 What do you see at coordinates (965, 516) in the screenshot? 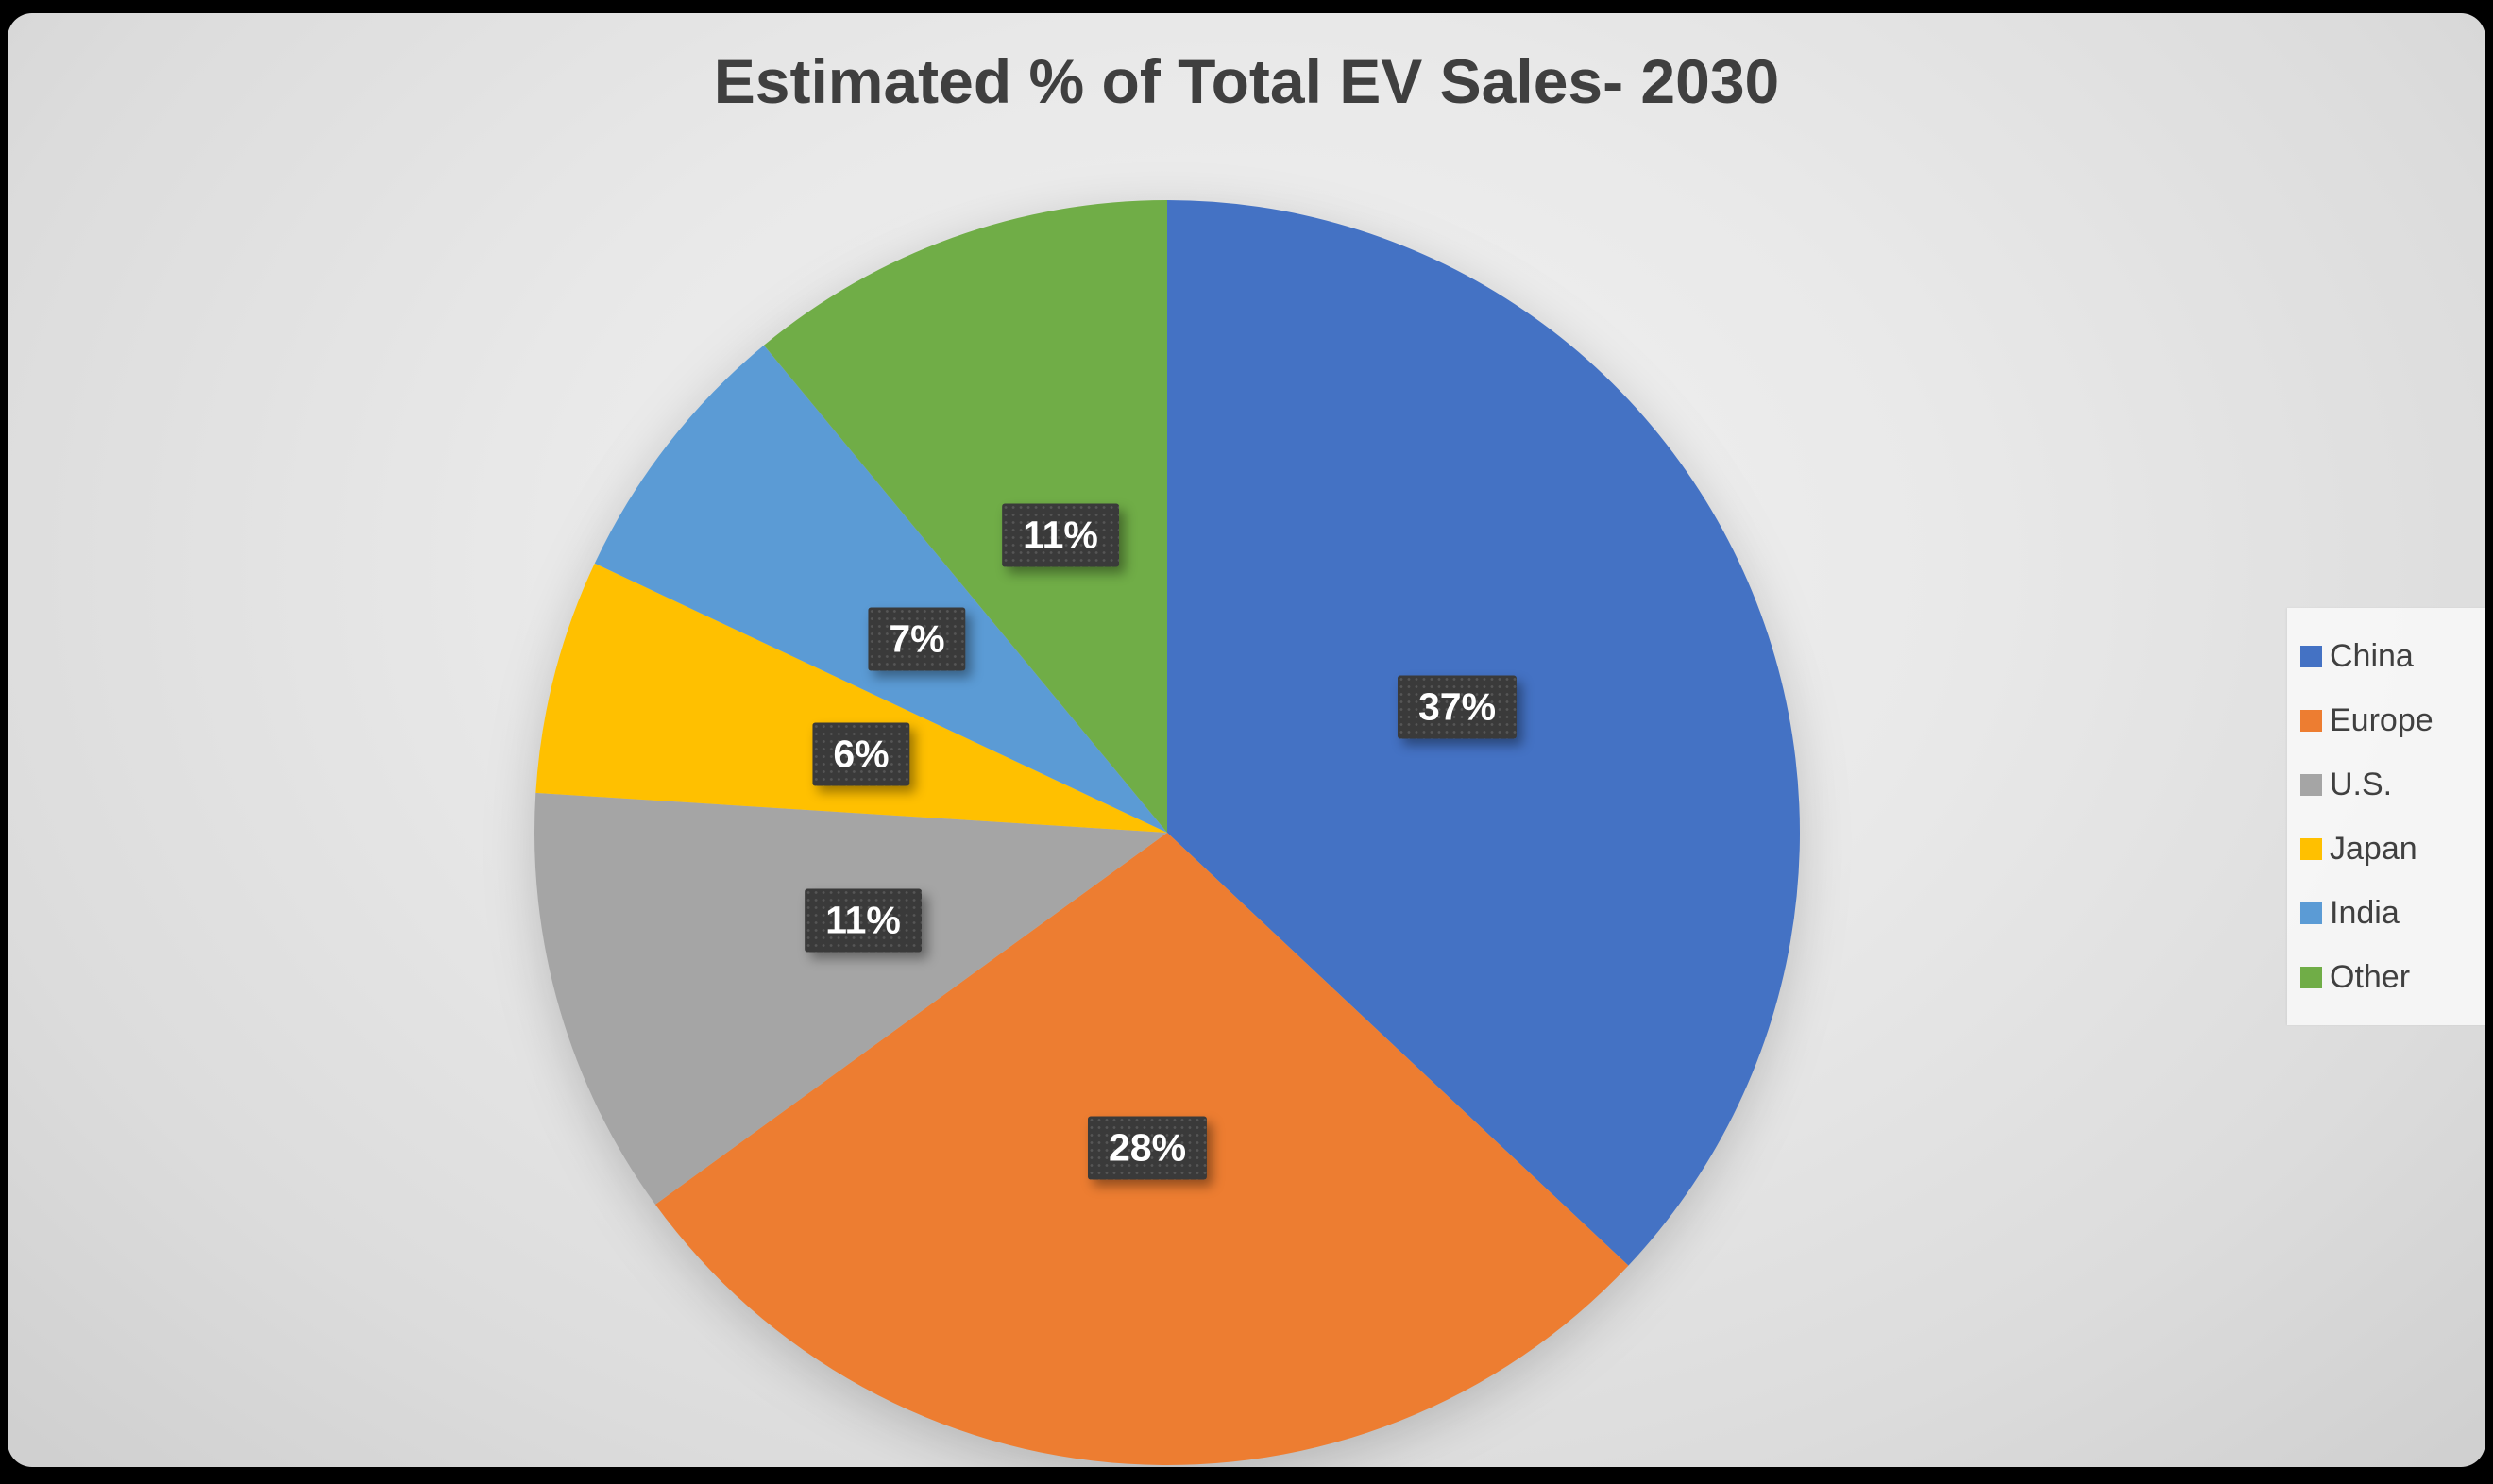
I see `pie-slice-other` at bounding box center [965, 516].